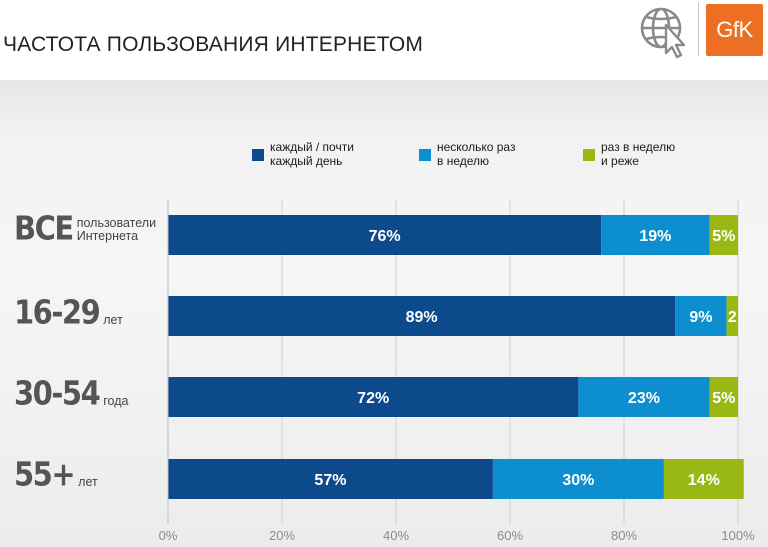  I want to click on x-tick-label: 0%, so click(168, 535).